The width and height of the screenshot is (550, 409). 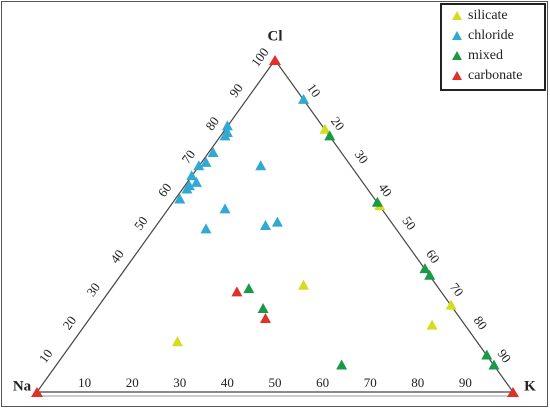 I want to click on right-tick-label: 70, so click(x=457, y=289).